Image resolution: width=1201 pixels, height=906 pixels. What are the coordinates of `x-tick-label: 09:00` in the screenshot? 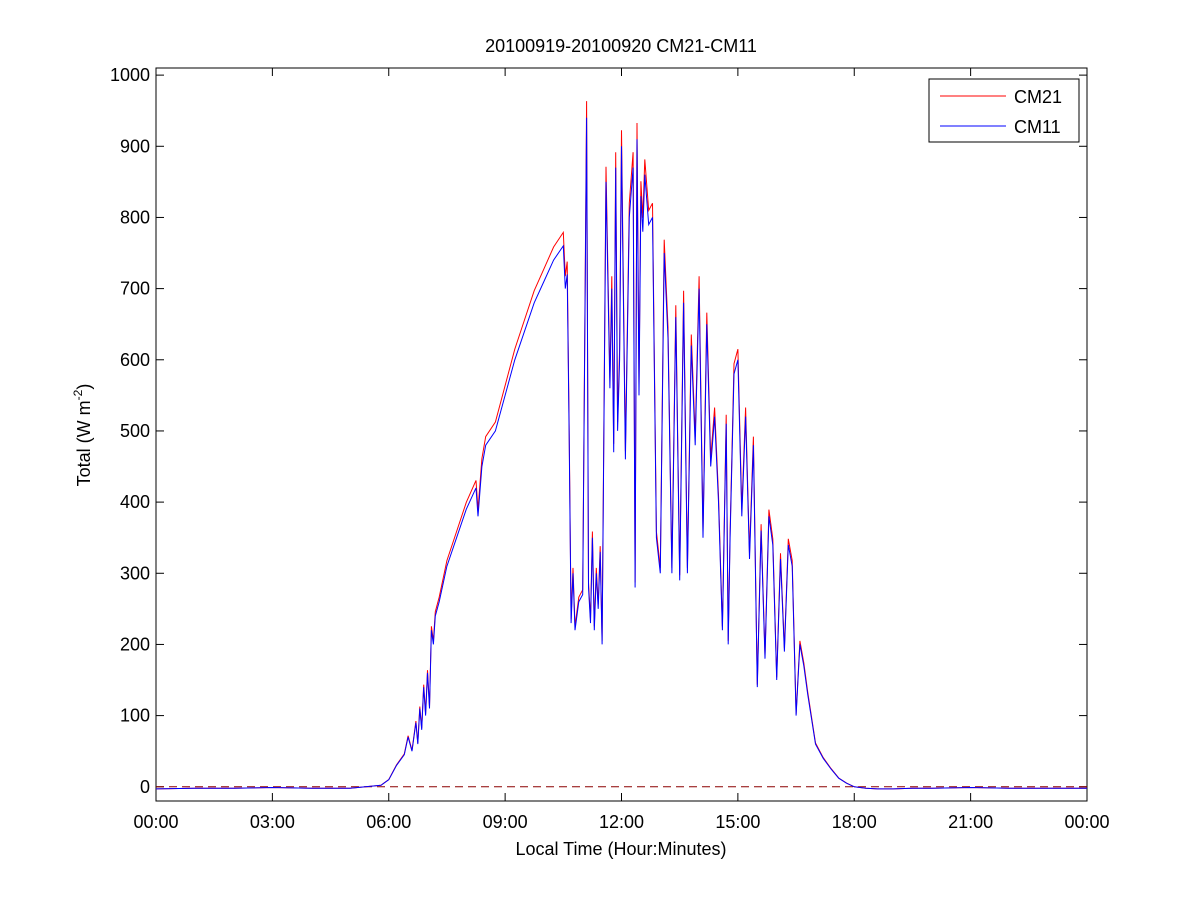 It's located at (505, 822).